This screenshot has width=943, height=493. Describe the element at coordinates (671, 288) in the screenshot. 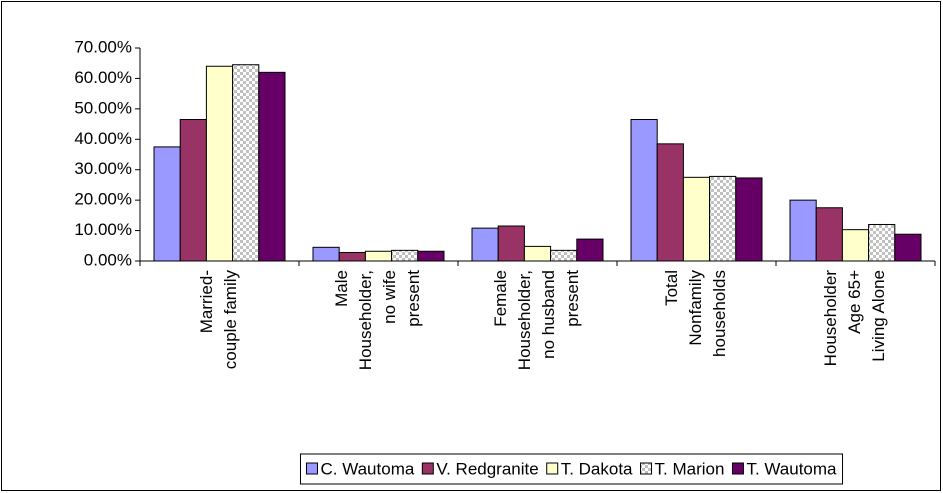

I see `x-tick-label: Total` at that location.